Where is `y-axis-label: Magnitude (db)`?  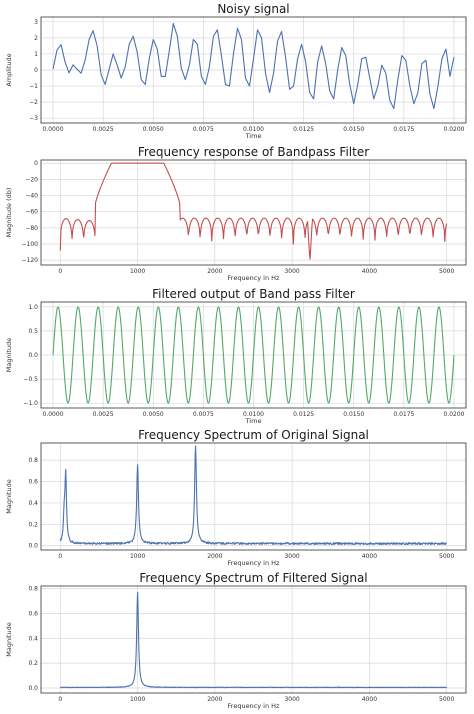
y-axis-label: Magnitude (db) is located at coordinates (9, 213).